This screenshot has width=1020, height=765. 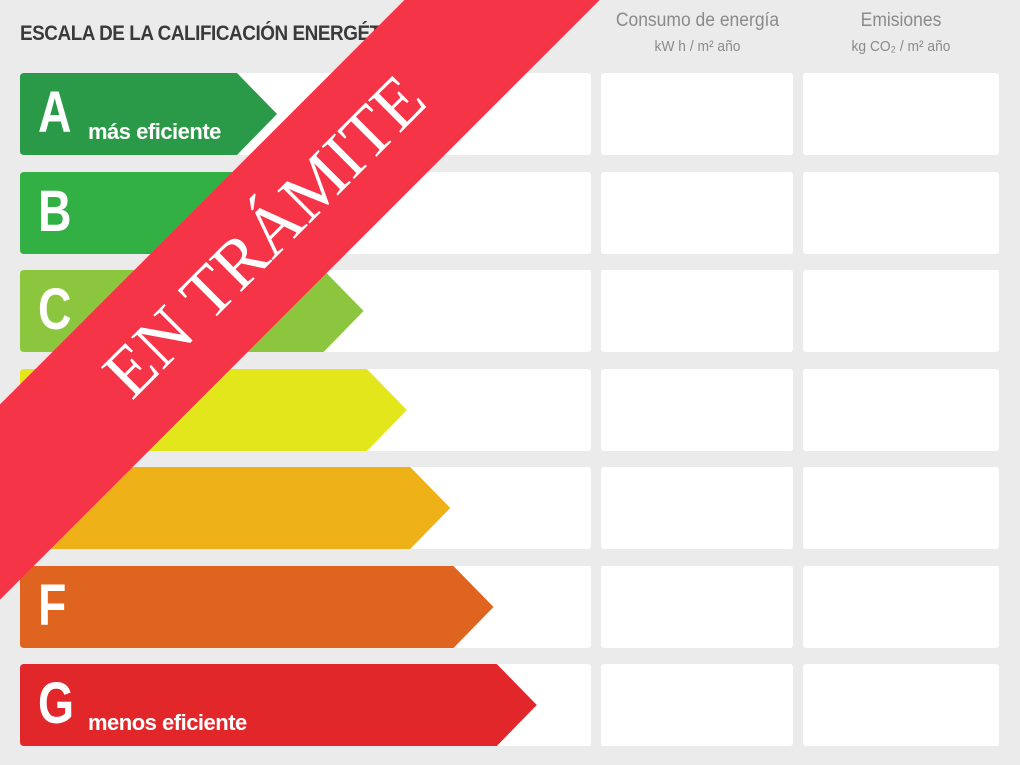 I want to click on rating-letter: B, so click(x=55, y=211).